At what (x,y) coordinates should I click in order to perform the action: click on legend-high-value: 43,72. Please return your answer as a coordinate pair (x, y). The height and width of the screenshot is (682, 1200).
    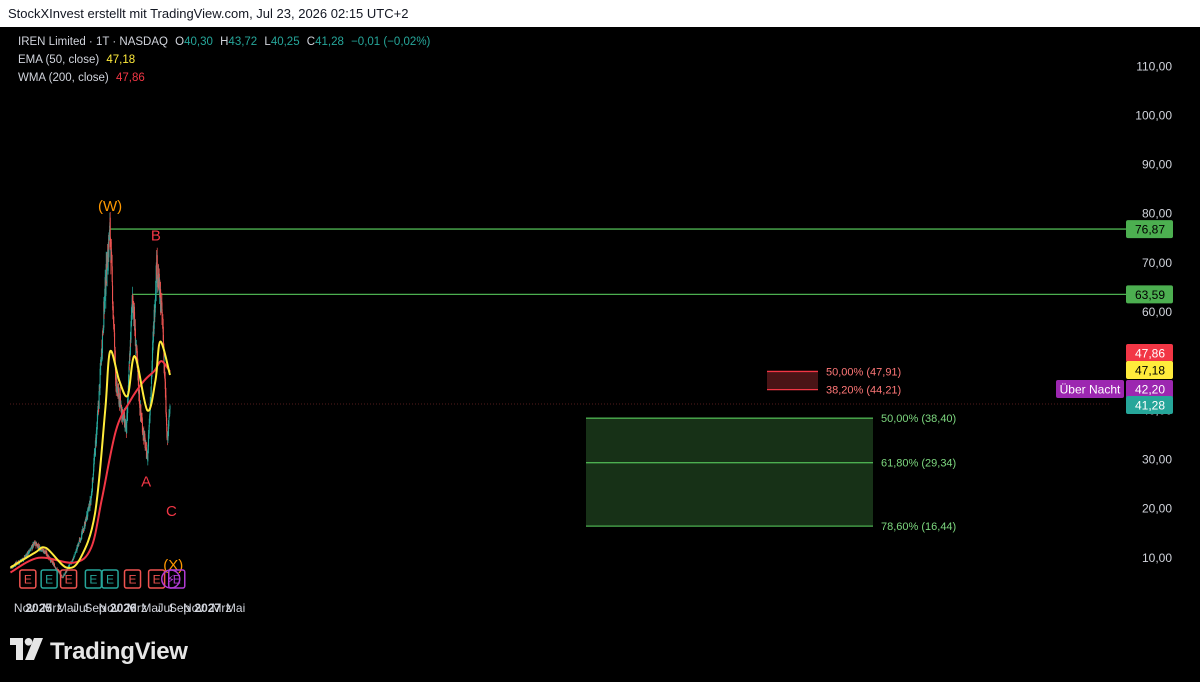
    Looking at the image, I should click on (243, 42).